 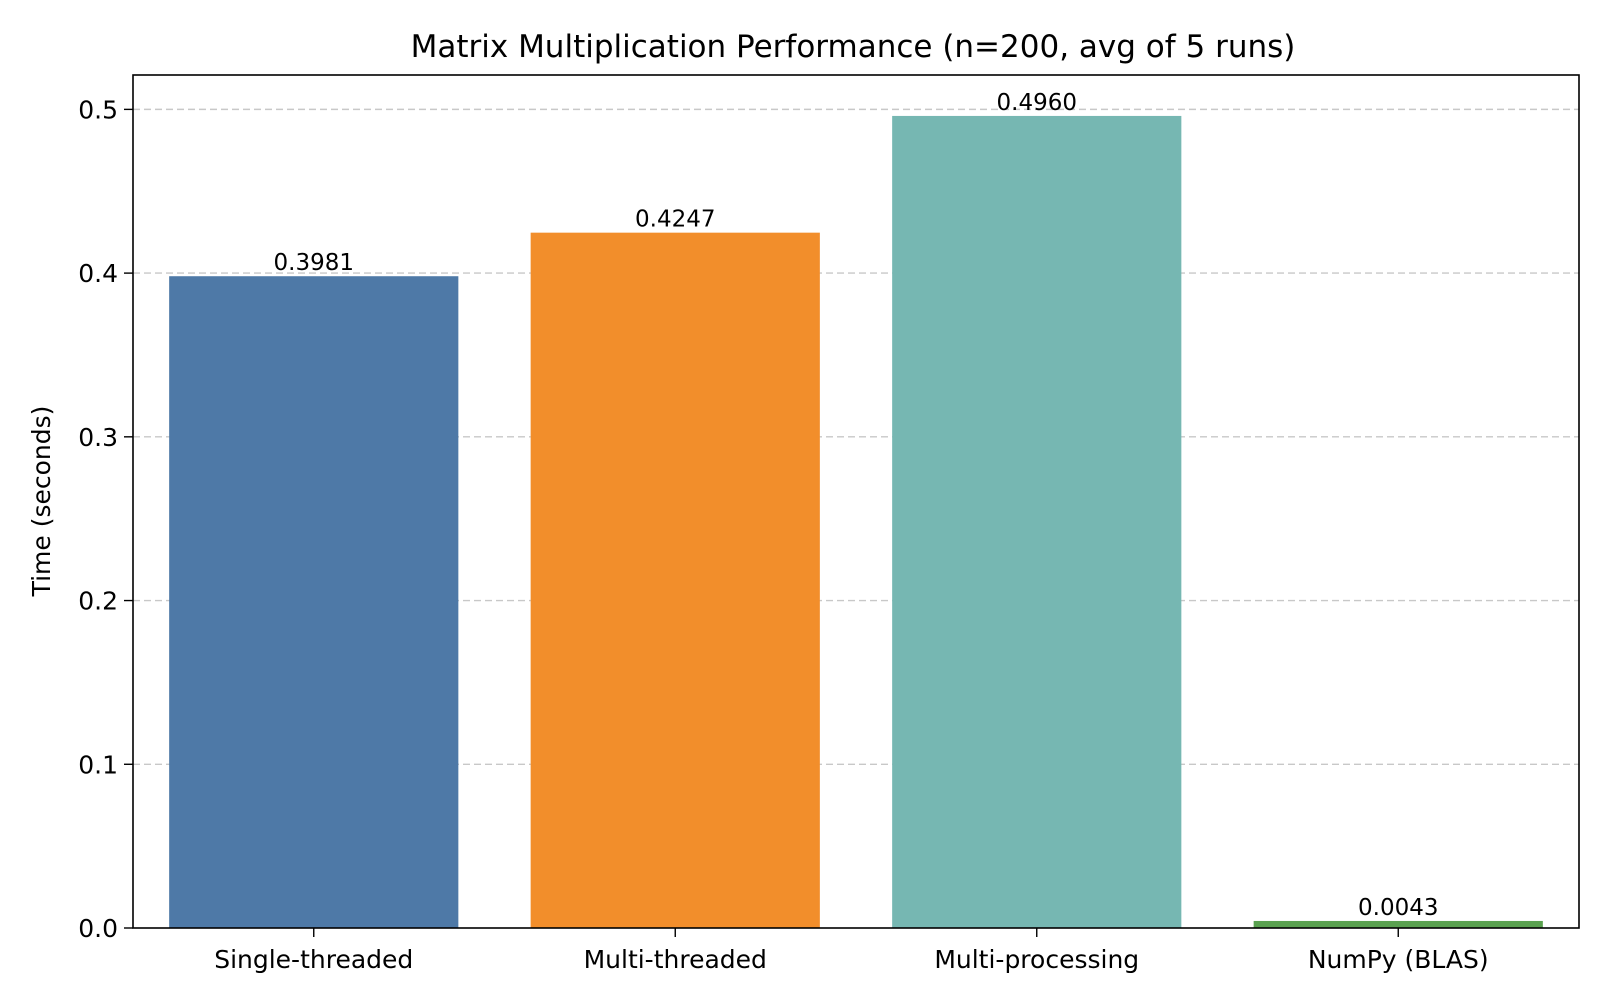 What do you see at coordinates (98, 928) in the screenshot?
I see `y-tick-label: 0.0` at bounding box center [98, 928].